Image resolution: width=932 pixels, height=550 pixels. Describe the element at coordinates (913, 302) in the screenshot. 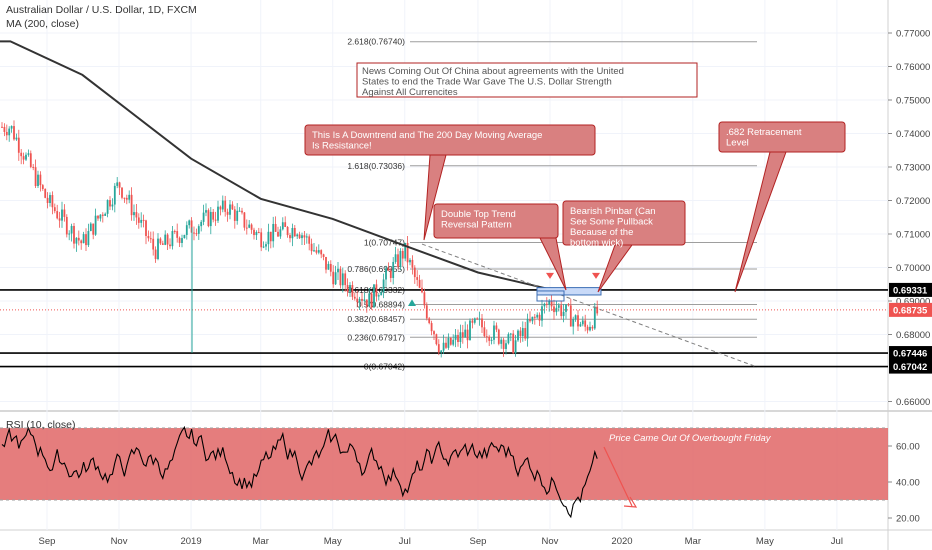

I see `price-tick-label: 0.69000` at that location.